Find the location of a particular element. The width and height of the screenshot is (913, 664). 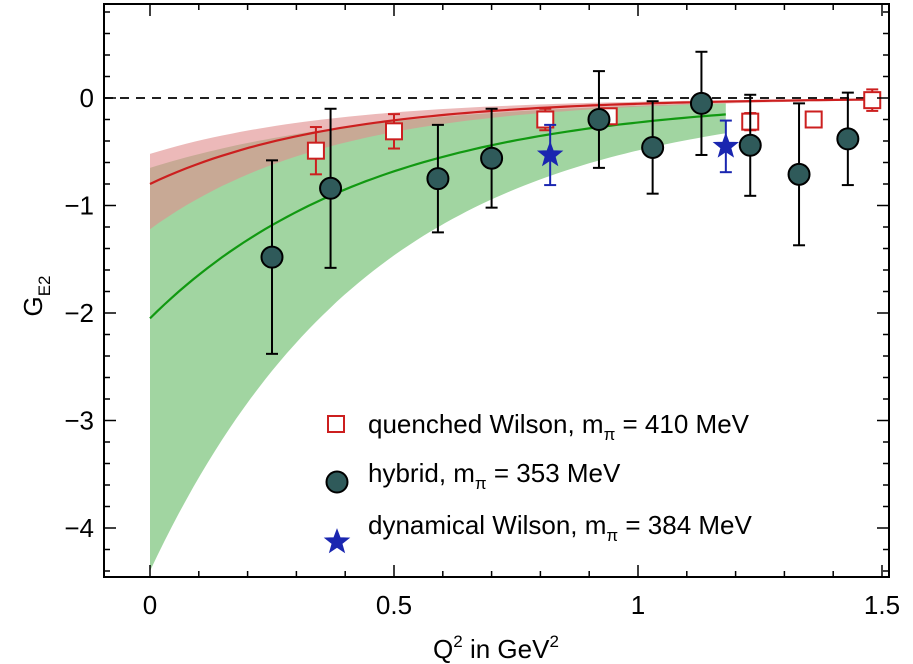

x-axis-label-mid: in GeV is located at coordinates (506, 649).